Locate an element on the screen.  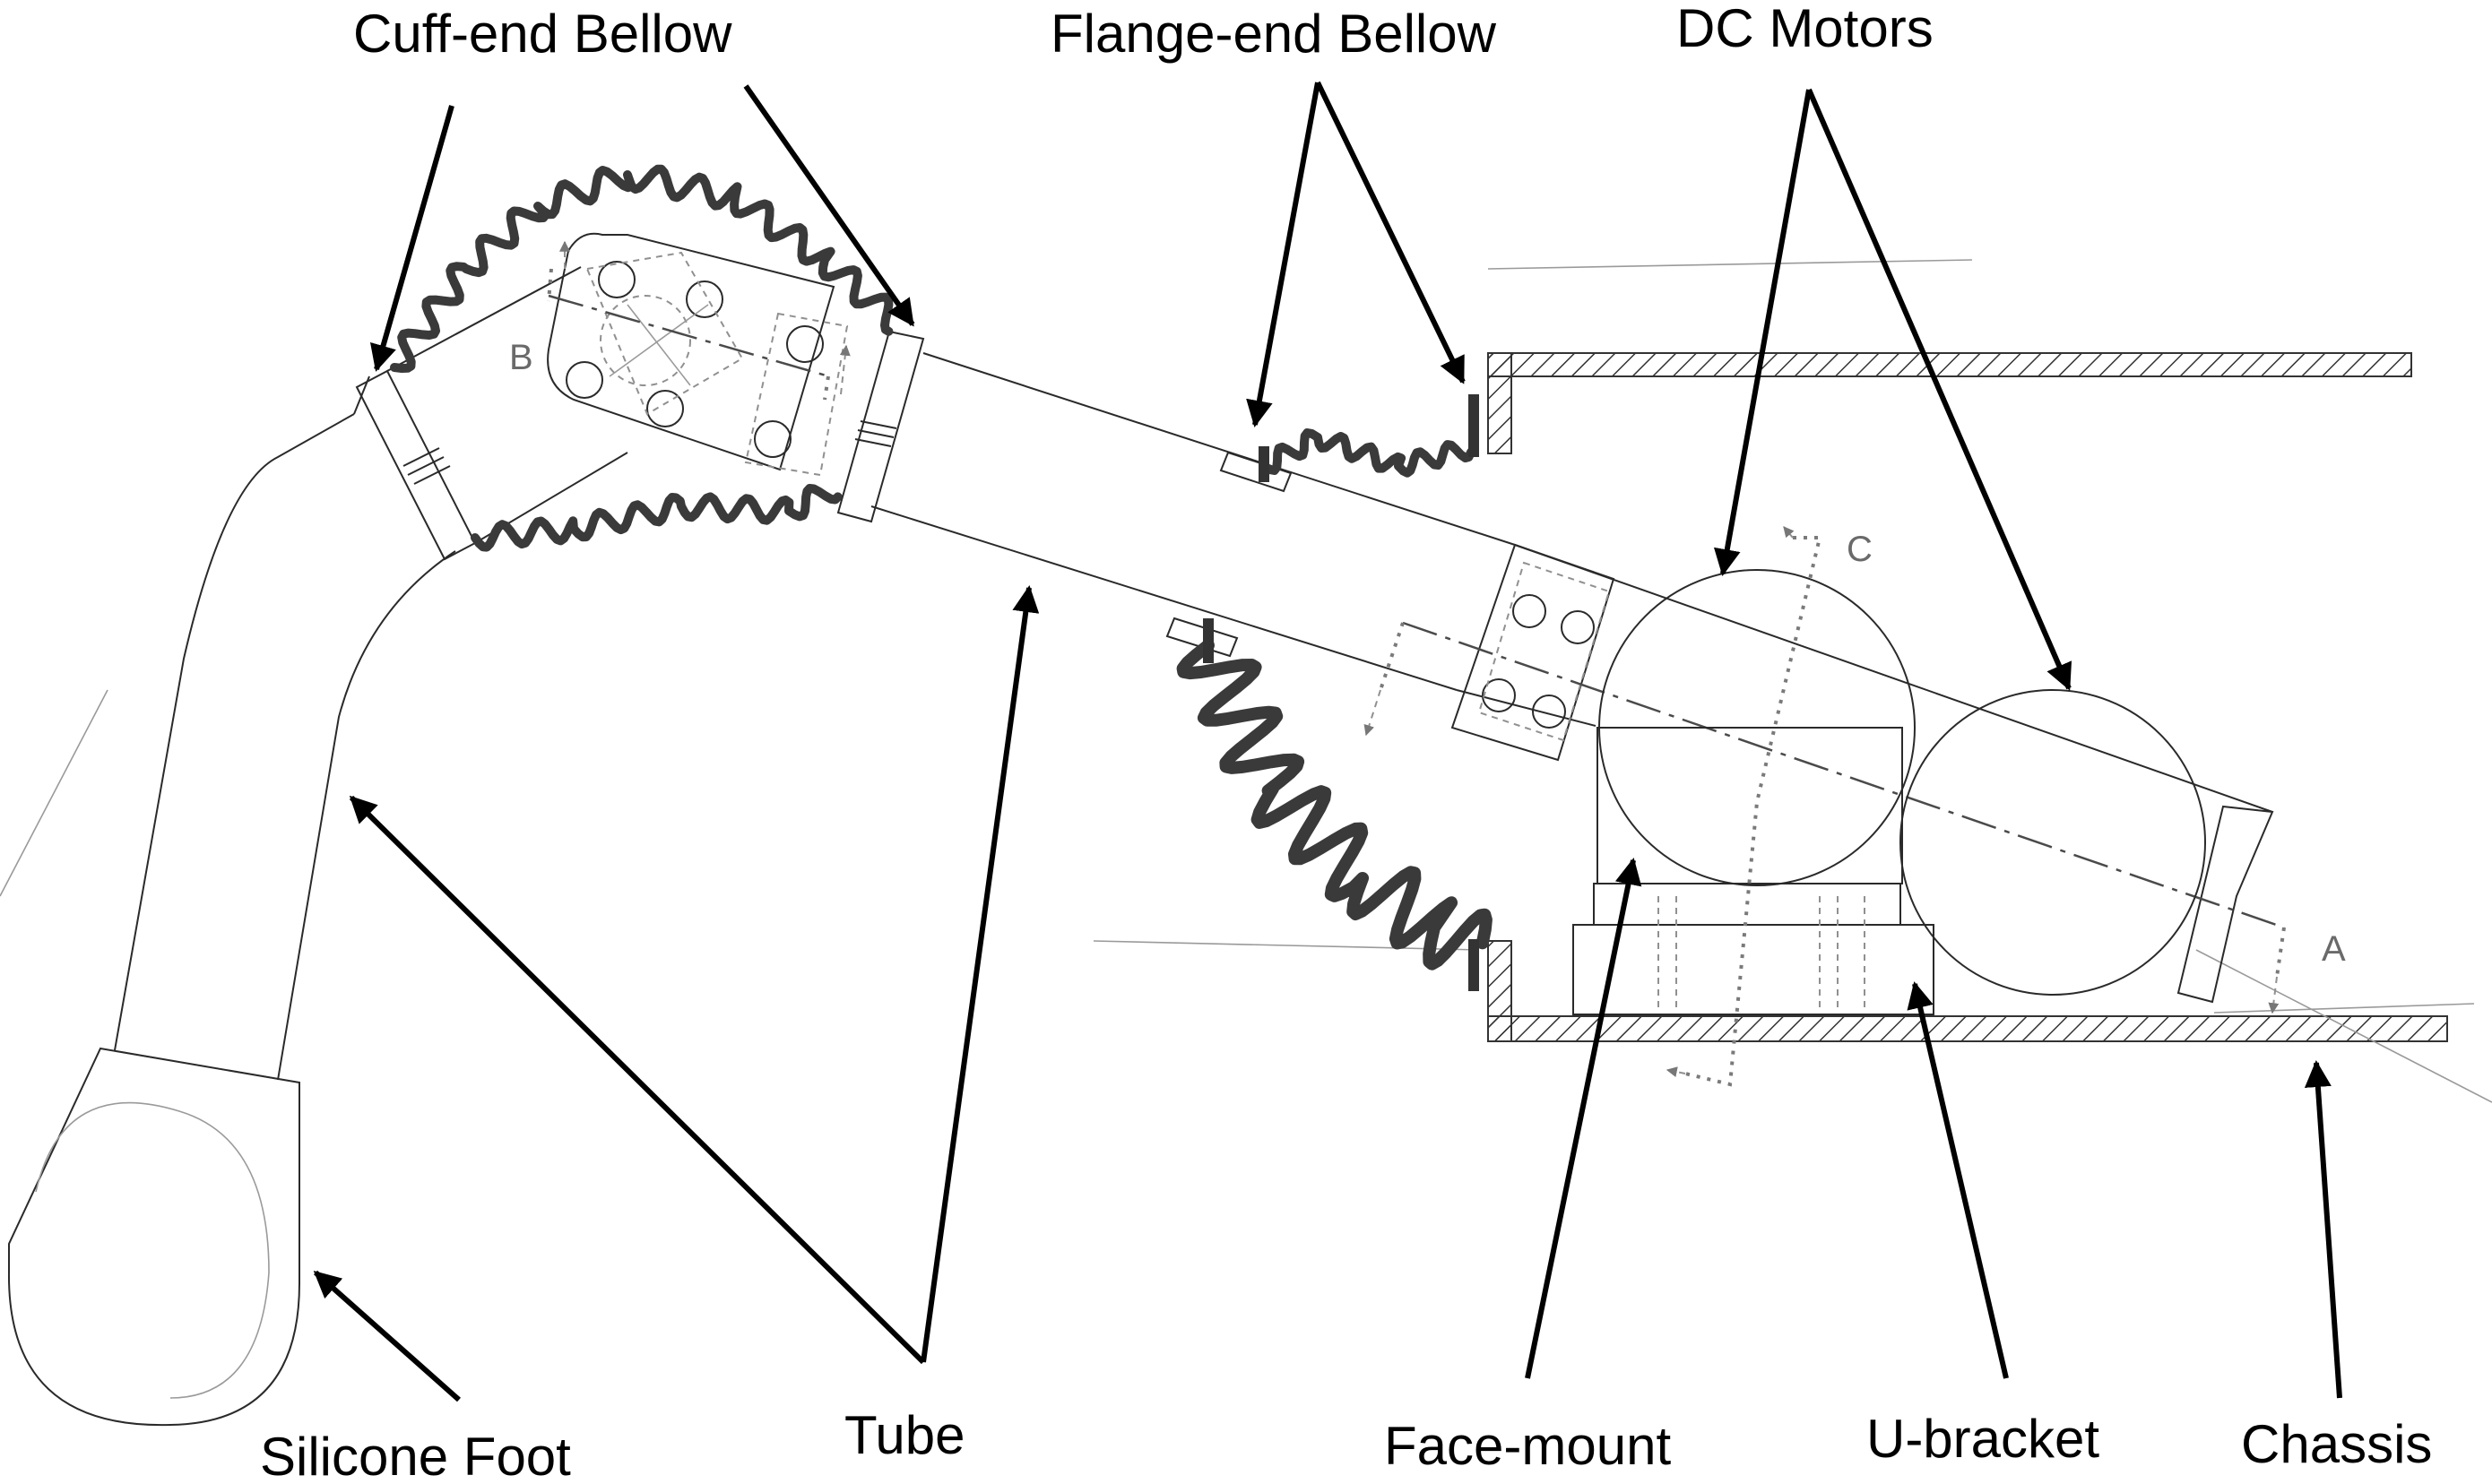
tube-clamp is located at coordinates (881, 426).